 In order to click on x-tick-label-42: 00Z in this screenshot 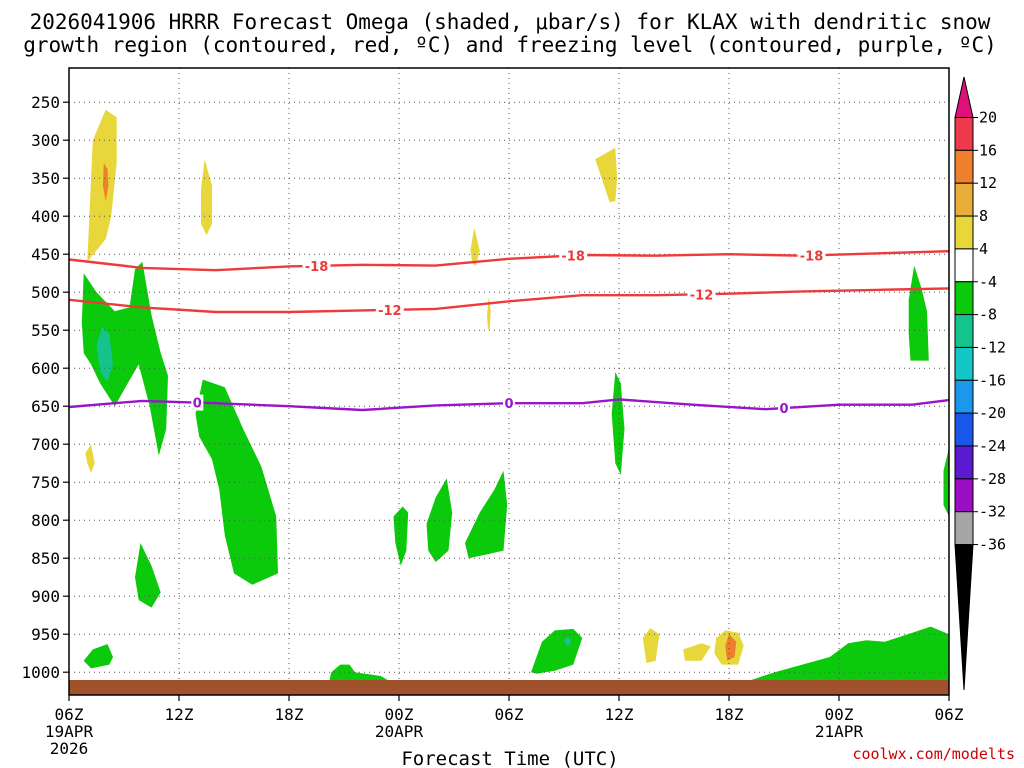, I will do `click(839, 714)`.